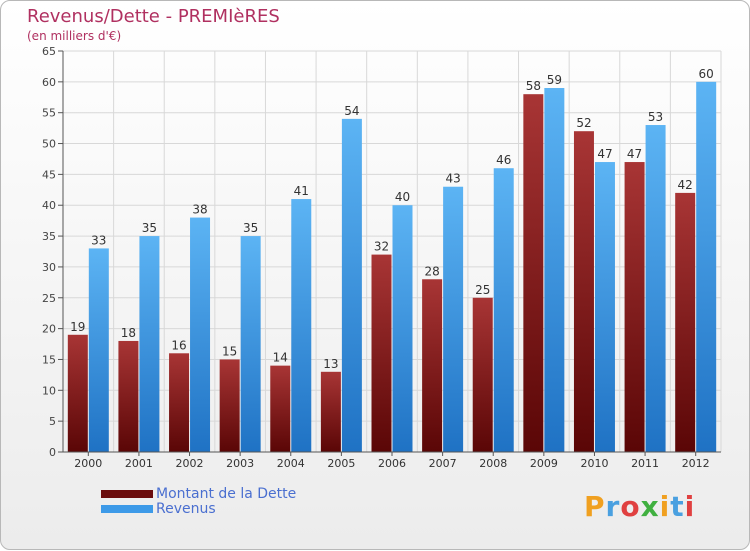 Image resolution: width=750 pixels, height=551 pixels. Describe the element at coordinates (645, 463) in the screenshot. I see `x-tick-label: 2011` at that location.